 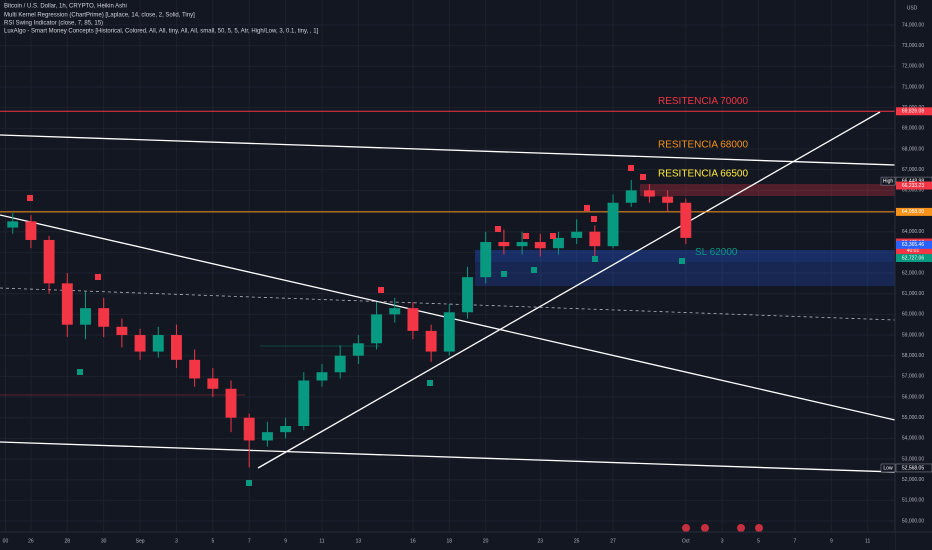 What do you see at coordinates (912, 8) in the screenshot?
I see `currency-label: USD` at bounding box center [912, 8].